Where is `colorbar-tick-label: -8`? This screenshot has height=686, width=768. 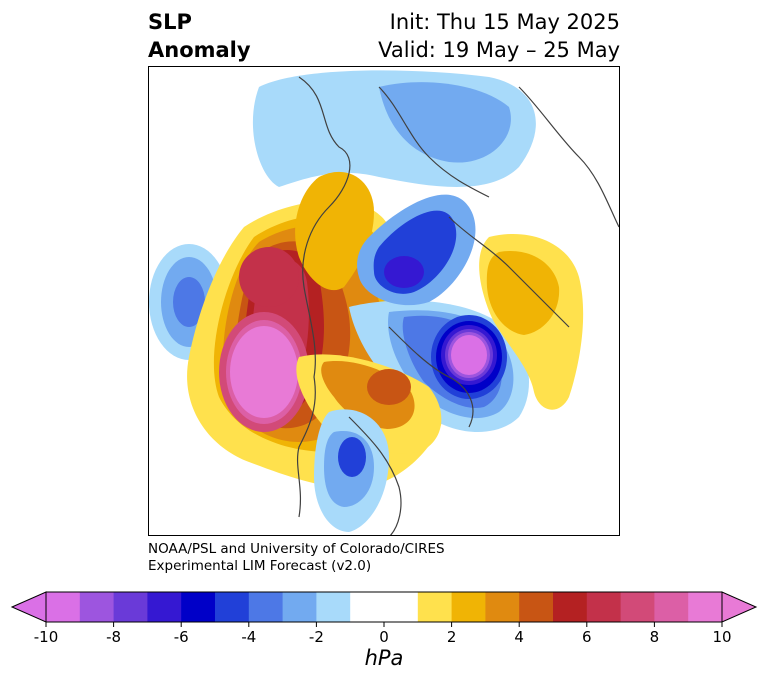
colorbar-tick-label: -8 is located at coordinates (114, 637).